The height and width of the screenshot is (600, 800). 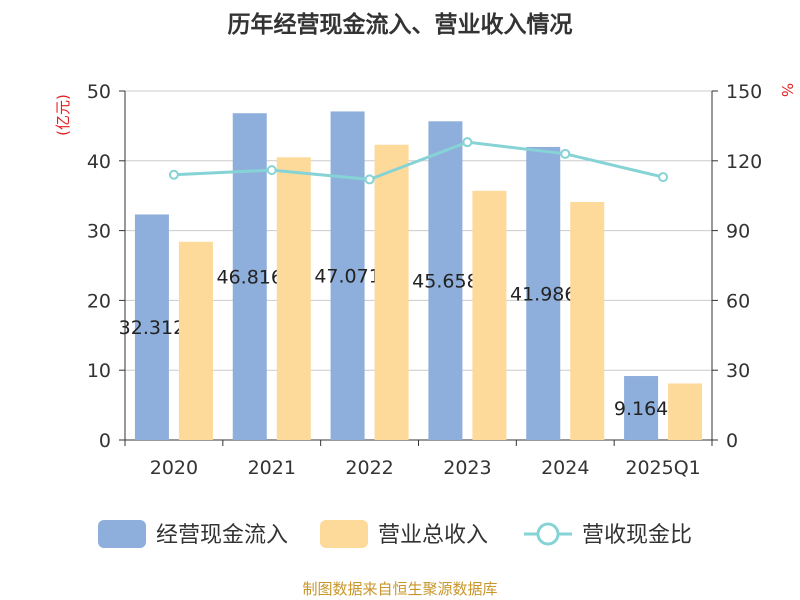 I want to click on legend-label: 营收现金比, so click(x=637, y=535).